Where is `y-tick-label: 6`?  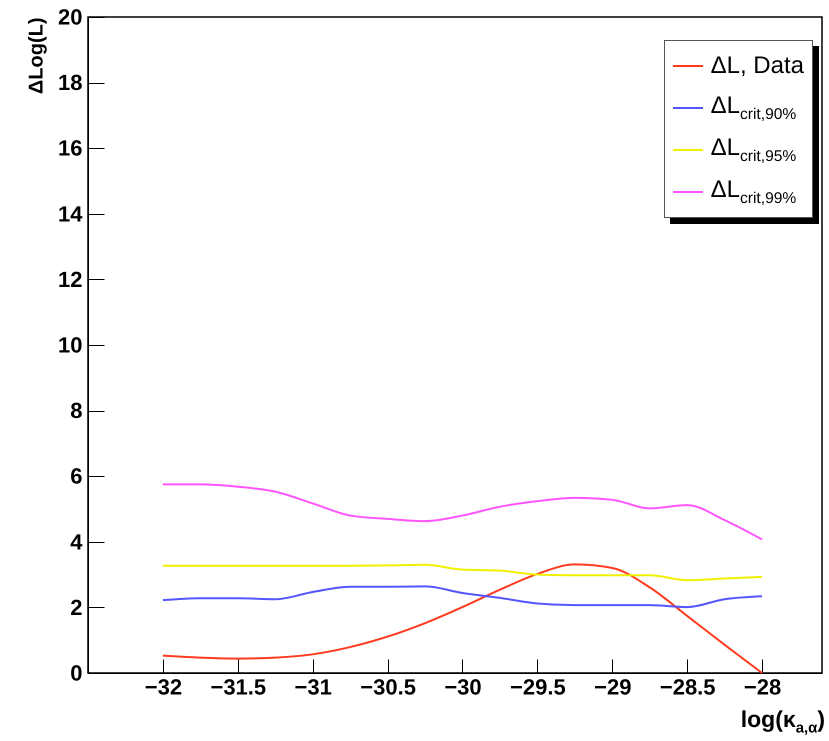
y-tick-label: 6 is located at coordinates (76, 476).